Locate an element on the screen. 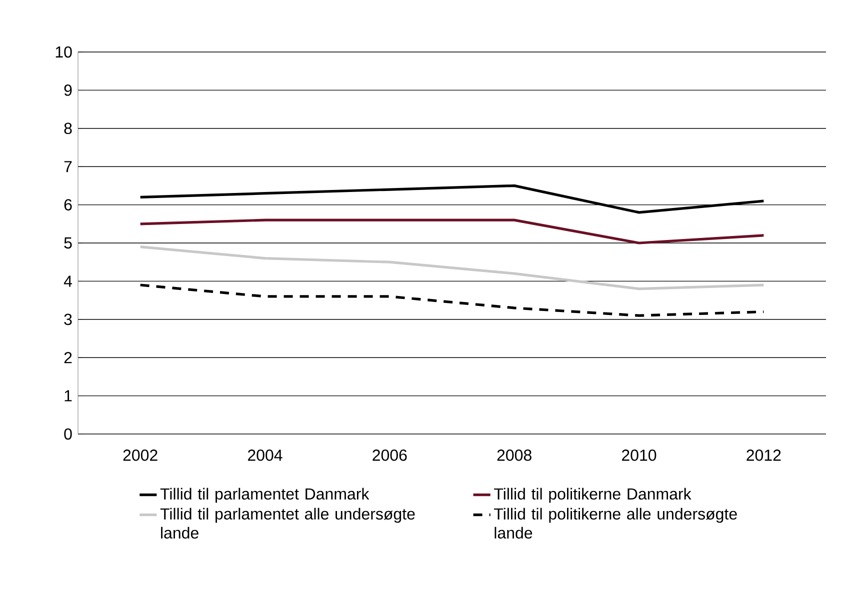  y-tick-label: 6 is located at coordinates (68, 204).